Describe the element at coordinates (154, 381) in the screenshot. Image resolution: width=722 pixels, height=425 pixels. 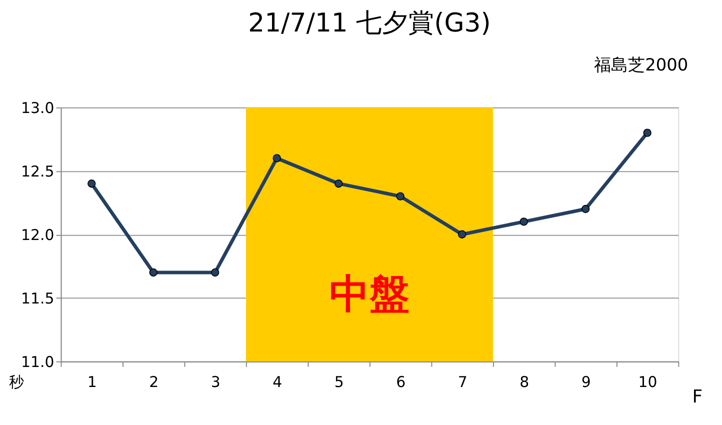
I see `x-tick-label: 2` at that location.